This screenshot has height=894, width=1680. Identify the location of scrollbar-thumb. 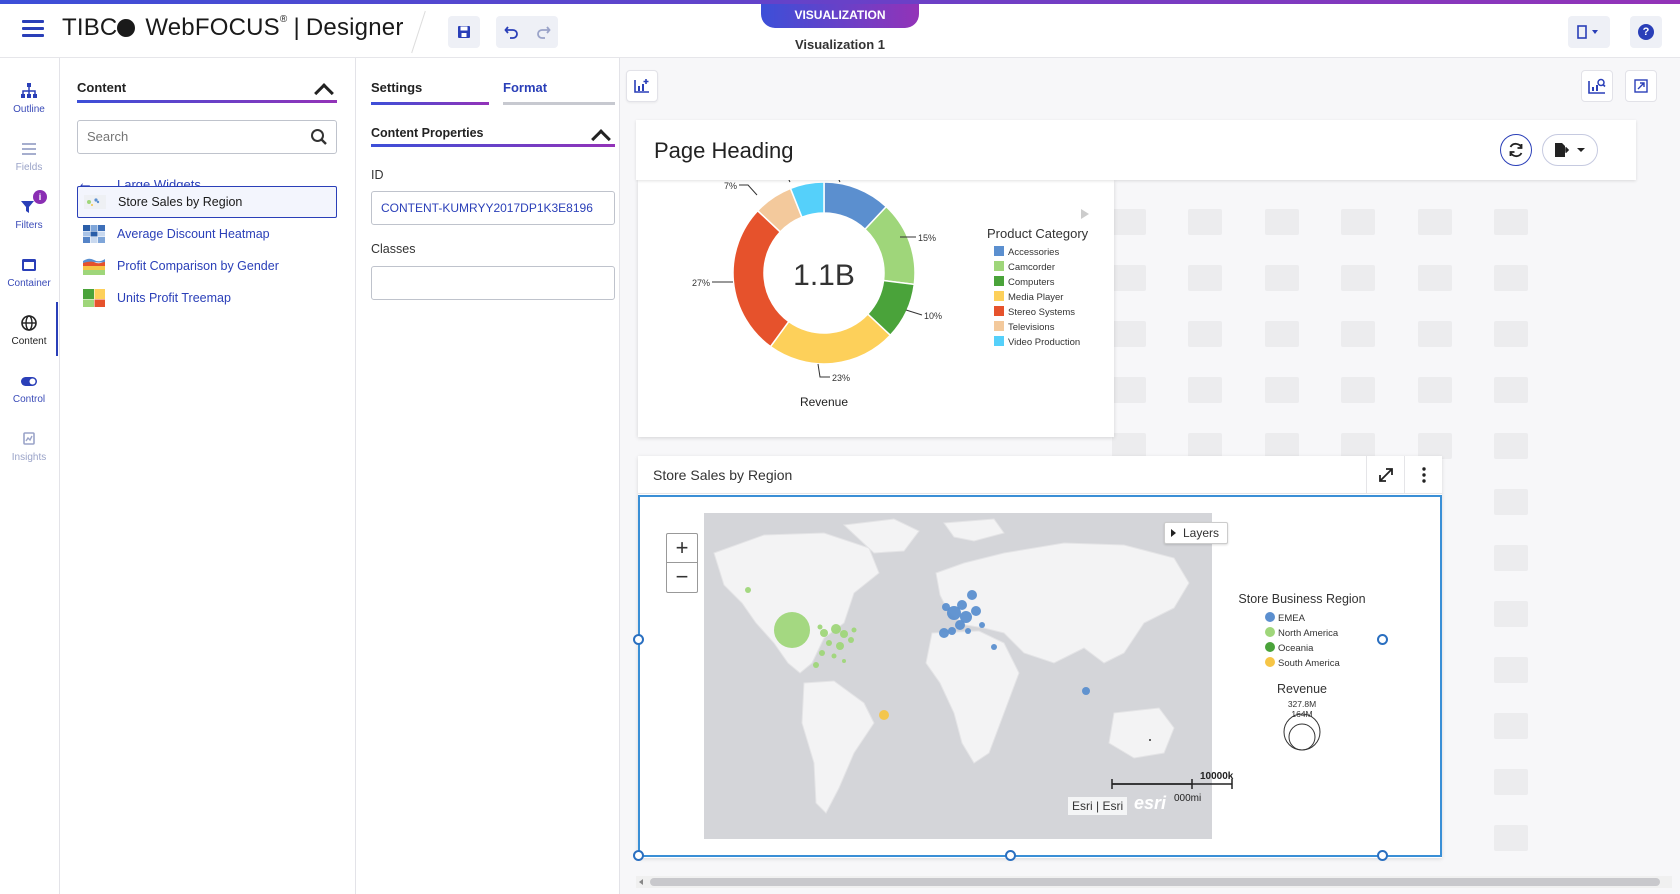
(1155, 882).